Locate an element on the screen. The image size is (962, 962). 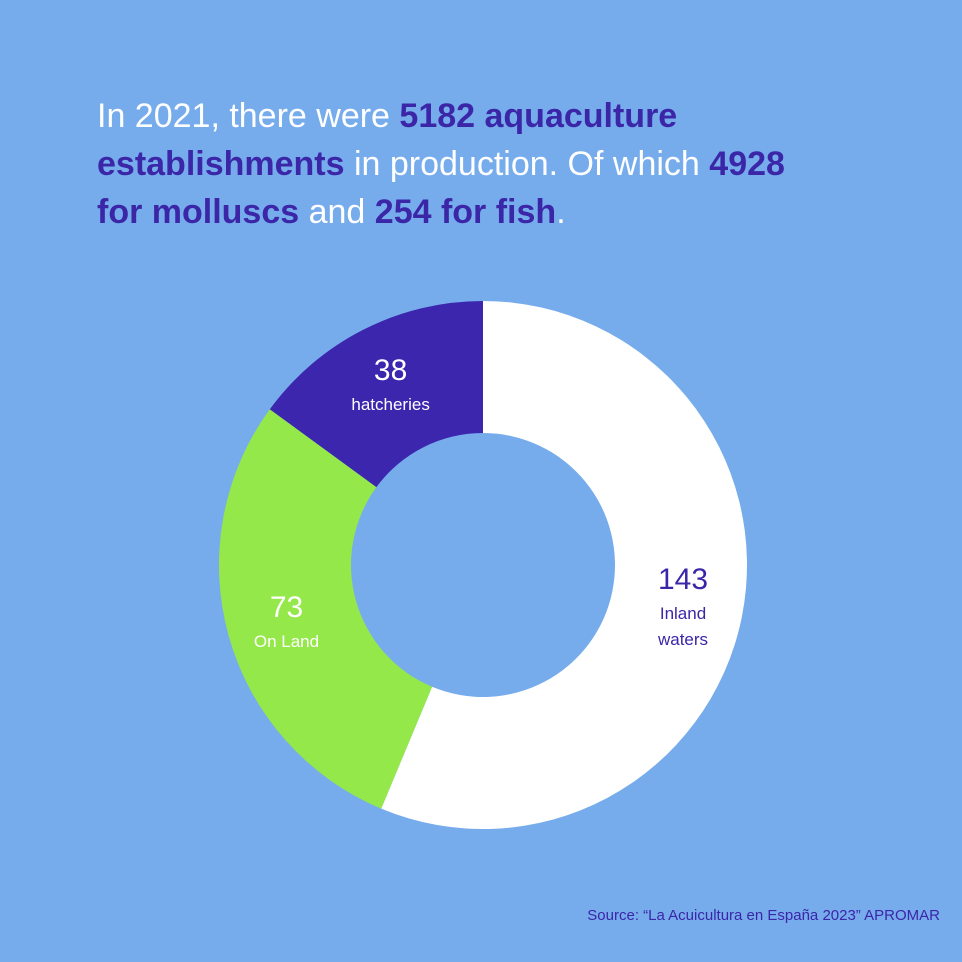
slice-label-group: 38 hatcheries is located at coordinates (390, 384).